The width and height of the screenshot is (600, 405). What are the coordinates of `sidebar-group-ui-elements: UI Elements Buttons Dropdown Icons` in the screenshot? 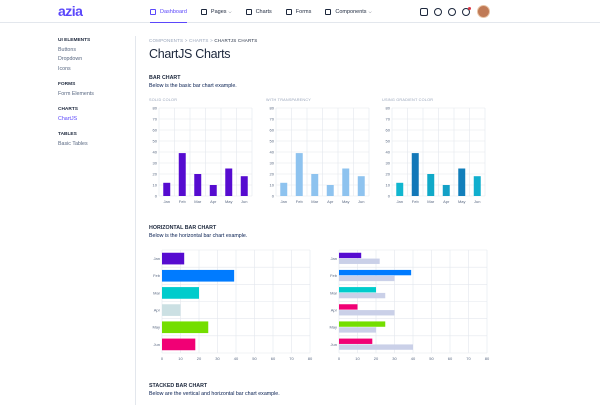 It's located at (93, 55).